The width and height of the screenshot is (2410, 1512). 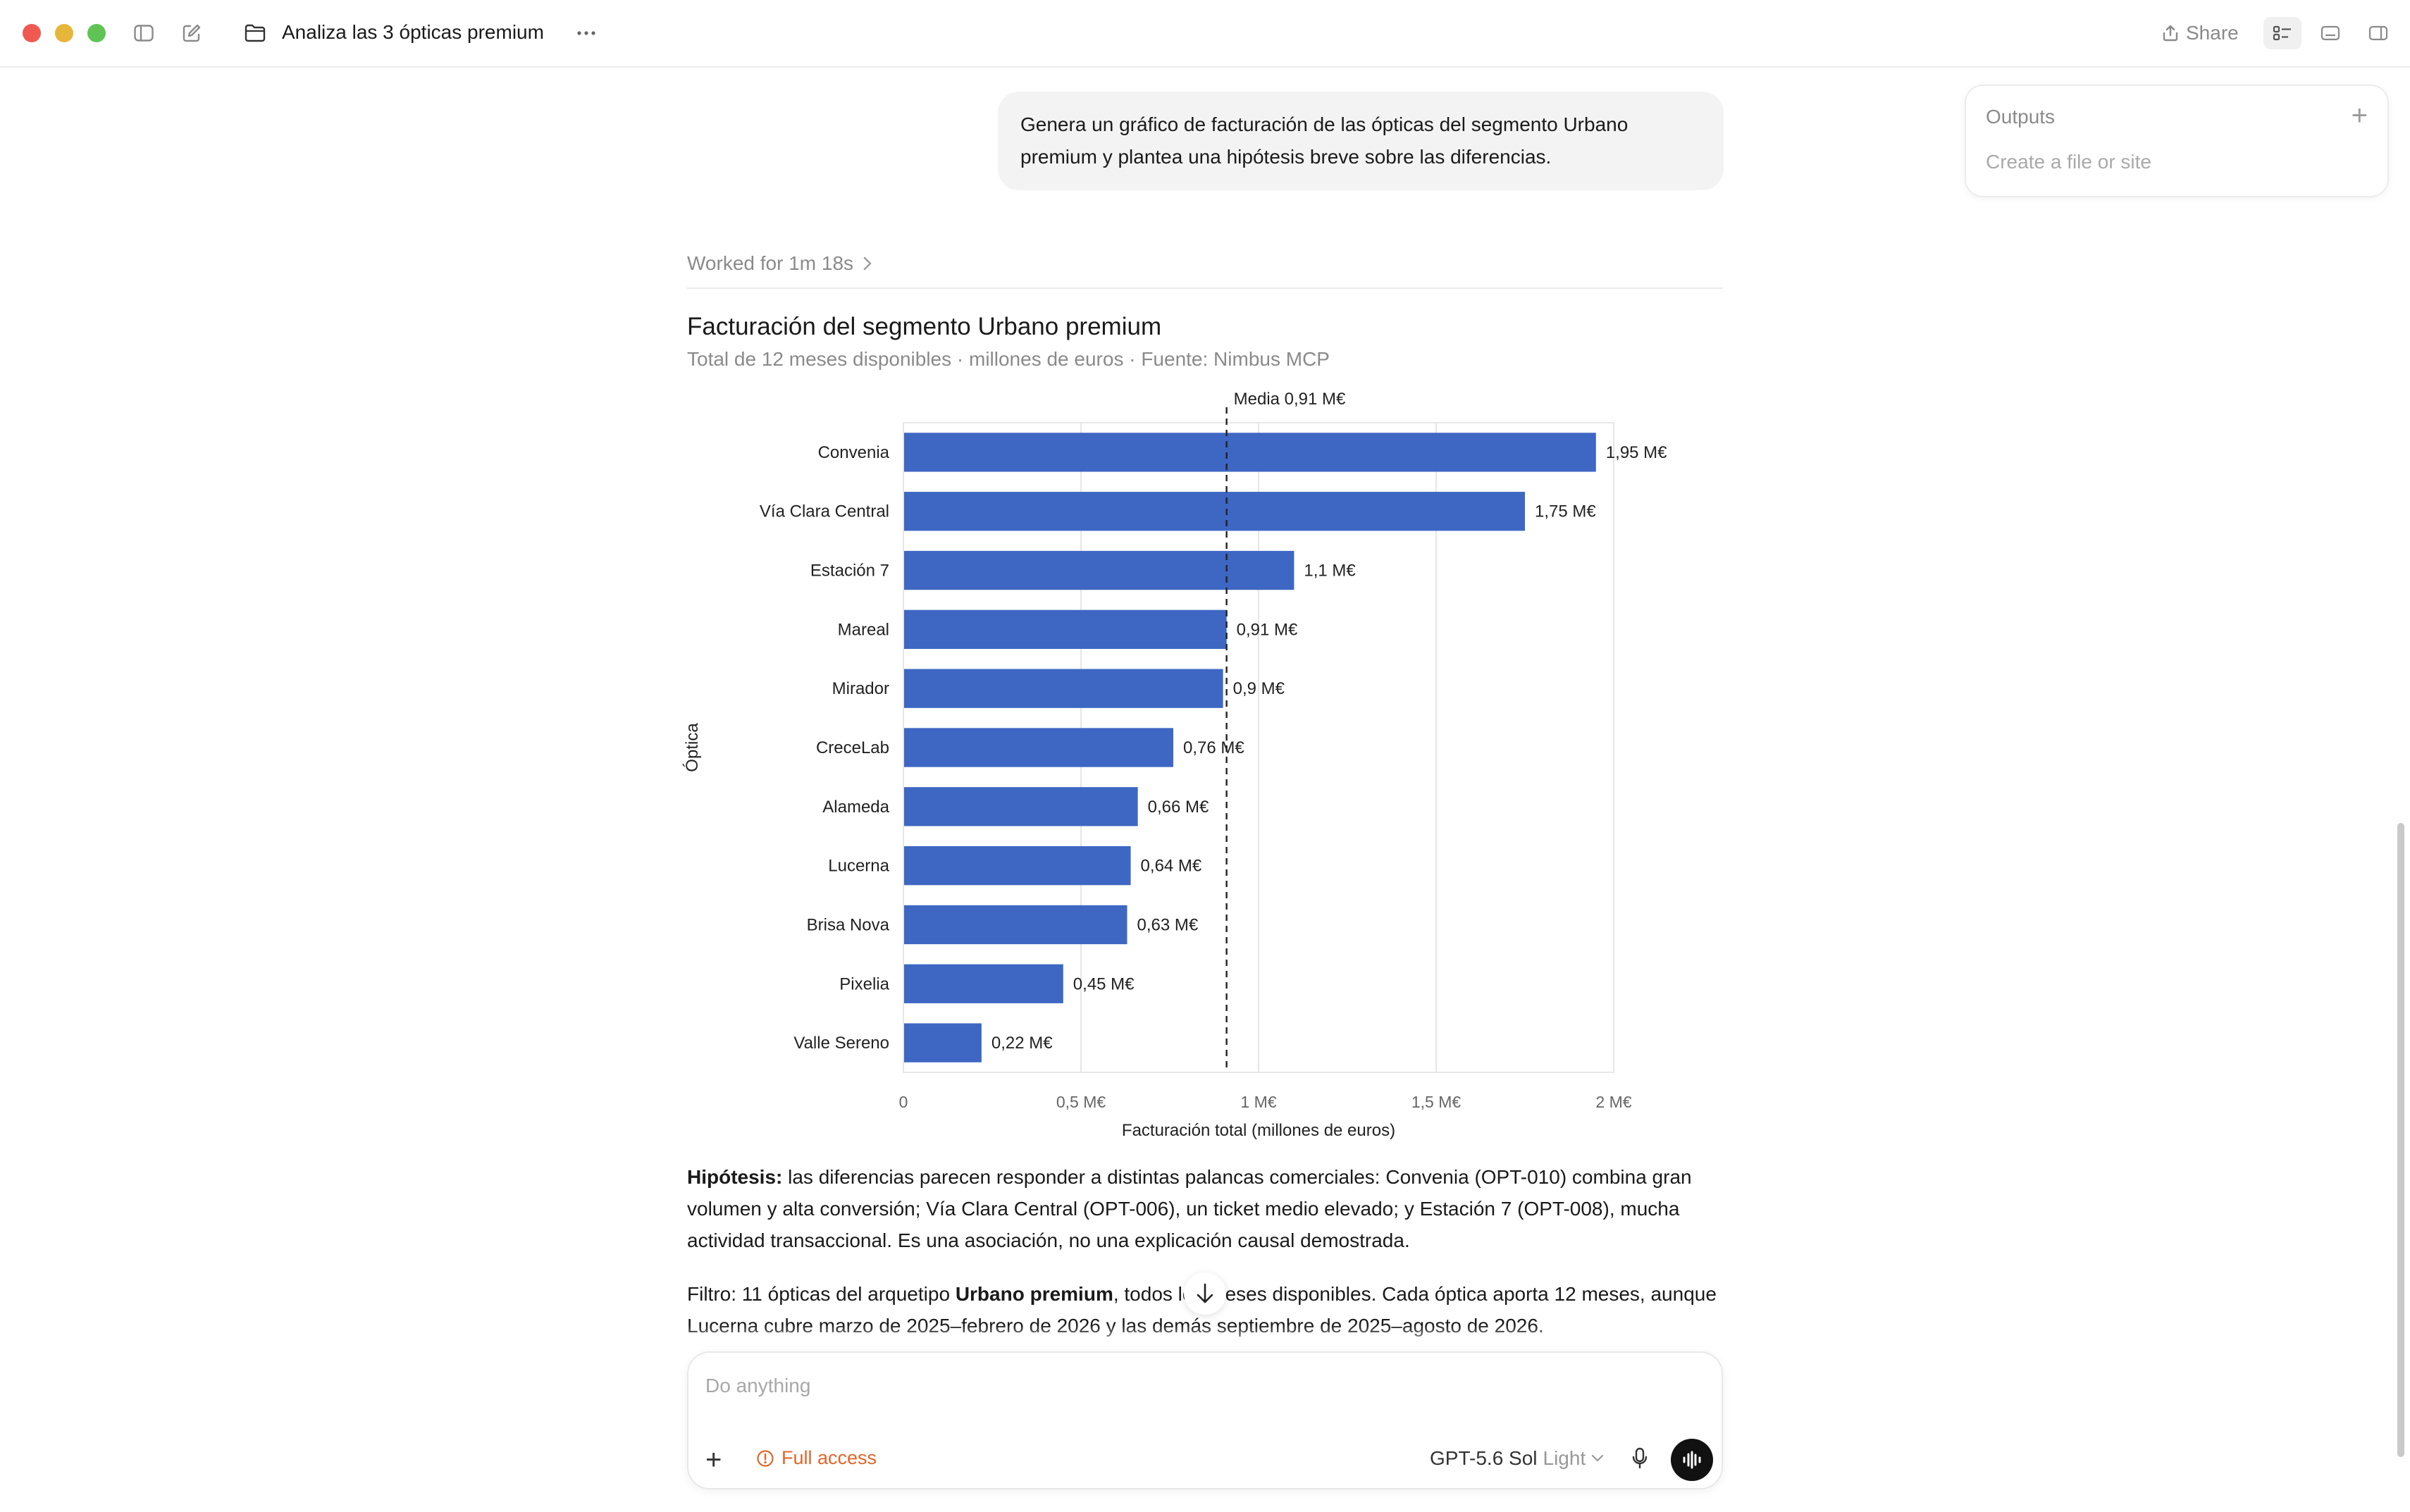 I want to click on model-selector: GPT-5.6 Sol Light, so click(x=1517, y=1458).